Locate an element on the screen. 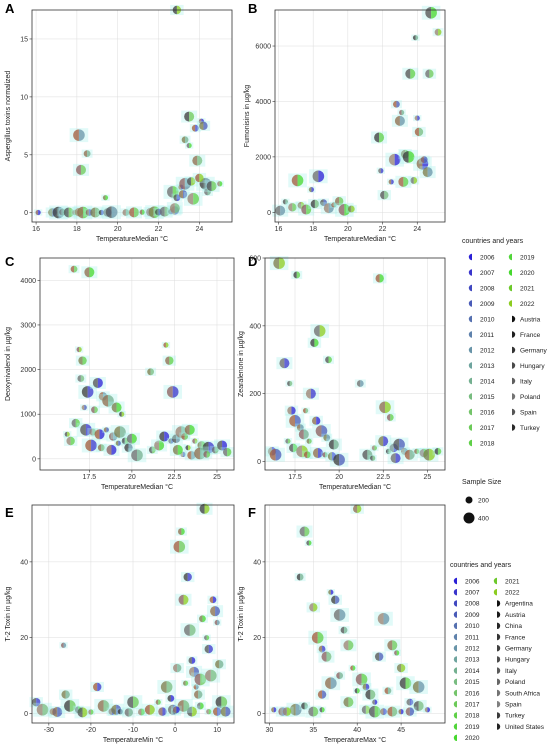 The height and width of the screenshot is (754, 550). size-swatch is located at coordinates (469, 518).